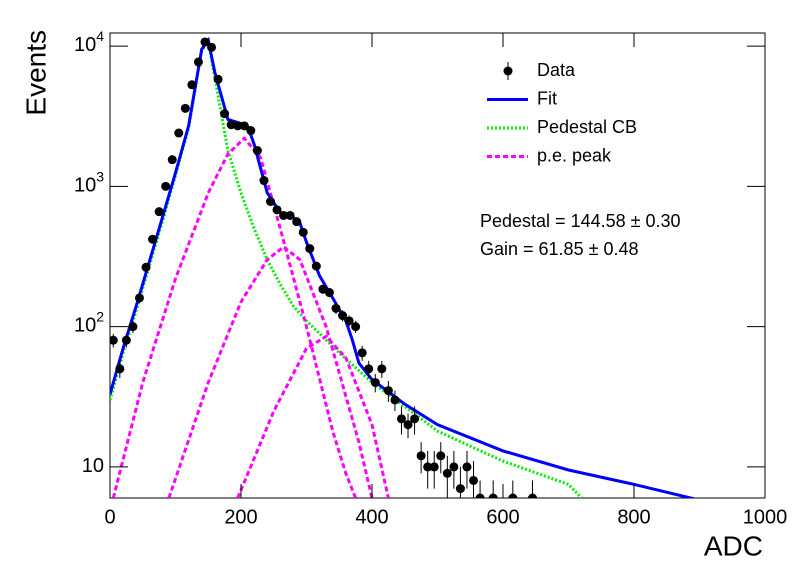  I want to click on y-tick-label: 10⁴, so click(89, 42).